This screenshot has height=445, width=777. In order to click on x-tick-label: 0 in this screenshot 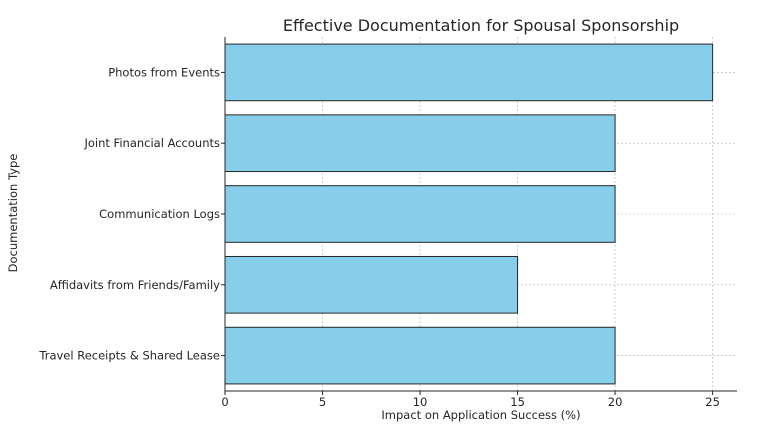, I will do `click(224, 402)`.